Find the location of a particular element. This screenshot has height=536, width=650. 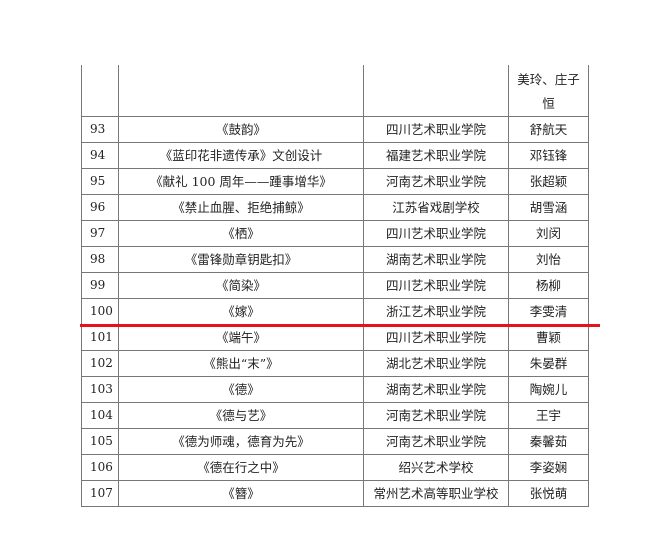

cell-num: 104 is located at coordinates (100, 415).